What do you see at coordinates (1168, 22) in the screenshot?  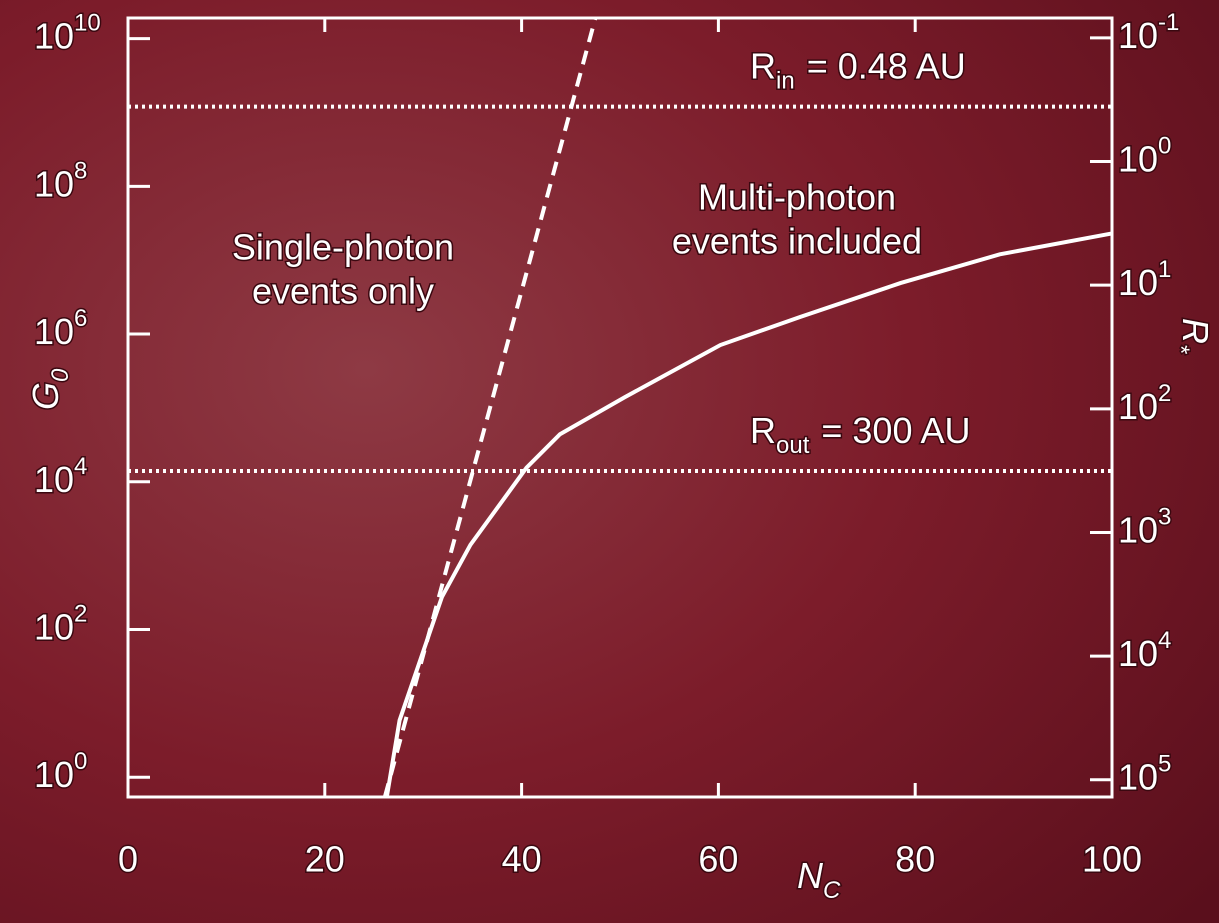 I see `y2-tick-label-part: -1` at bounding box center [1168, 22].